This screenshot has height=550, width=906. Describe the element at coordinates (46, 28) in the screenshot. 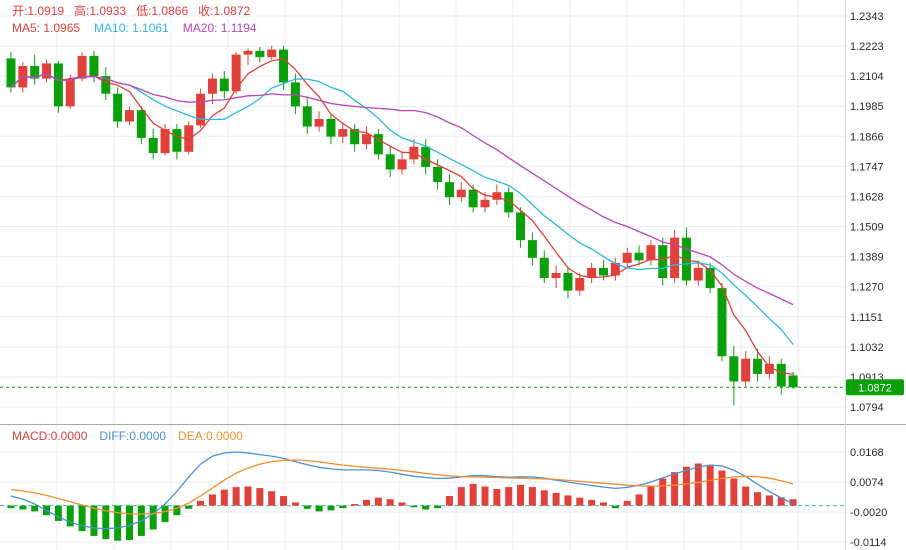

I see `ma5-value: MA5: 1.0965` at that location.